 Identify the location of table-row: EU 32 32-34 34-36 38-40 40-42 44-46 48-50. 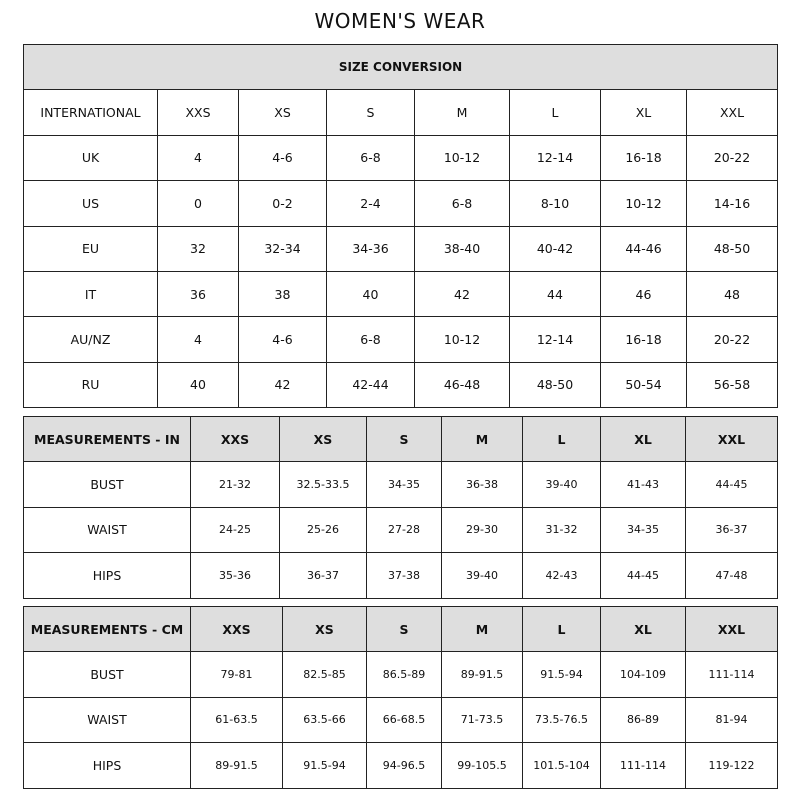
(401, 248).